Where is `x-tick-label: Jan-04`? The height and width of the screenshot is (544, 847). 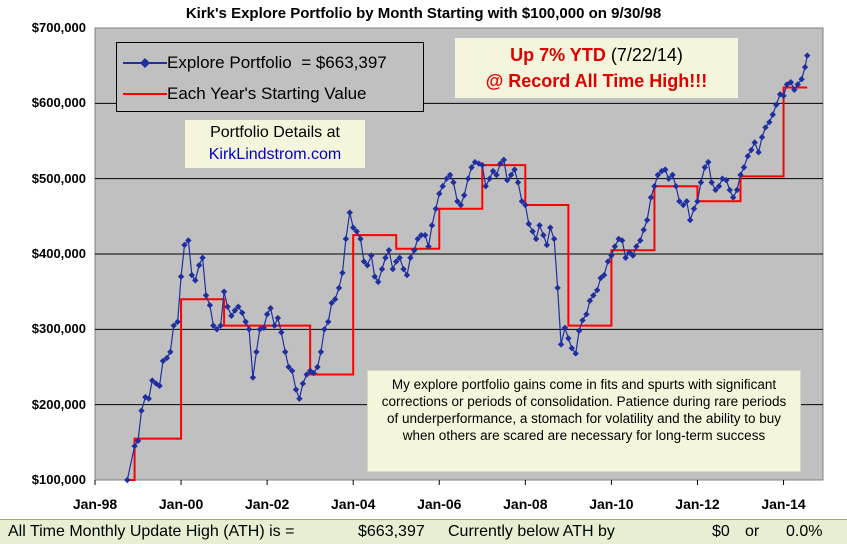
x-tick-label: Jan-04 is located at coordinates (353, 504).